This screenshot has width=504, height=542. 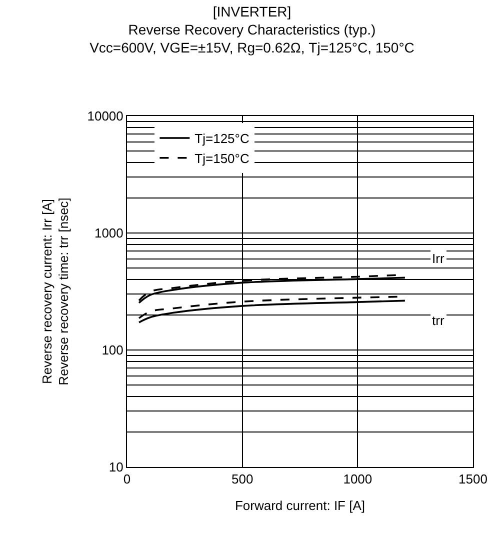 I want to click on legend-label: Tj=150°C, so click(x=222, y=158).